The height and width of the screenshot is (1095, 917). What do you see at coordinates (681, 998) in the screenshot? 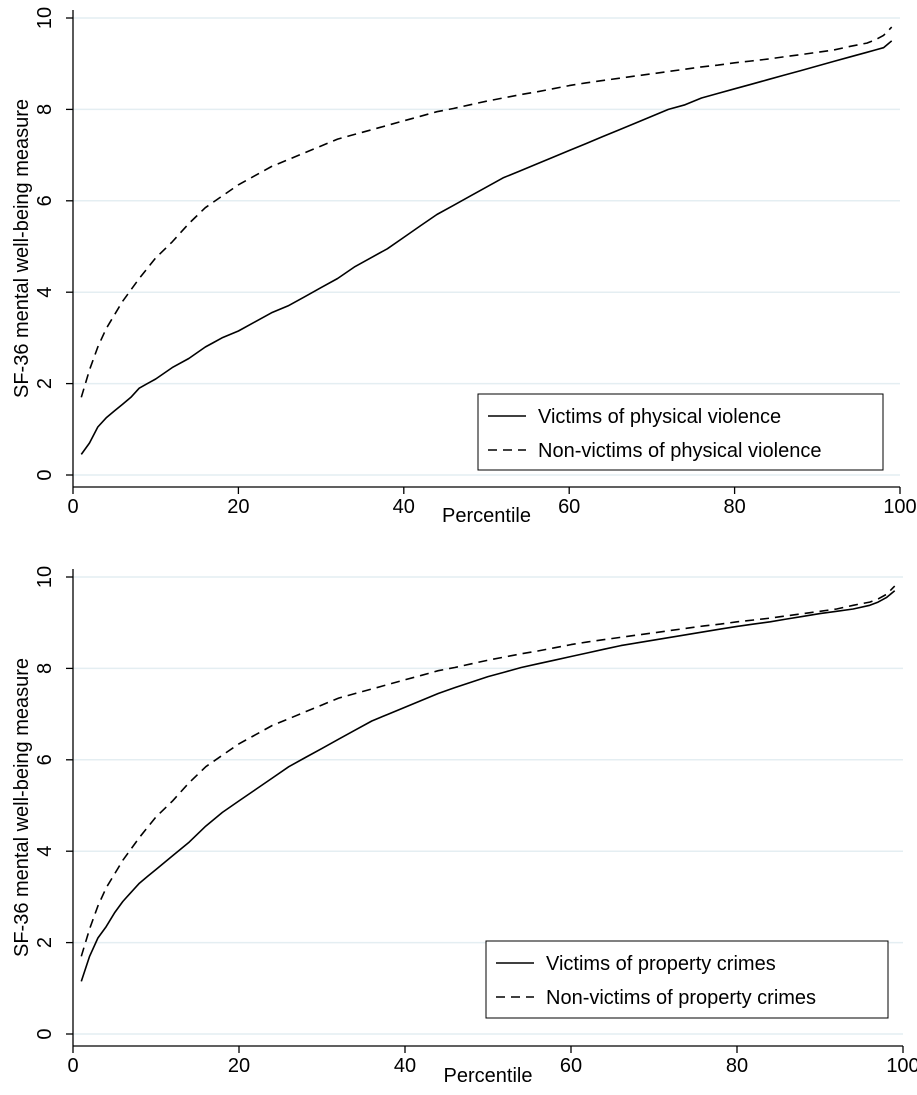
I see `legend-label: Non-victims of property crimes` at bounding box center [681, 998].